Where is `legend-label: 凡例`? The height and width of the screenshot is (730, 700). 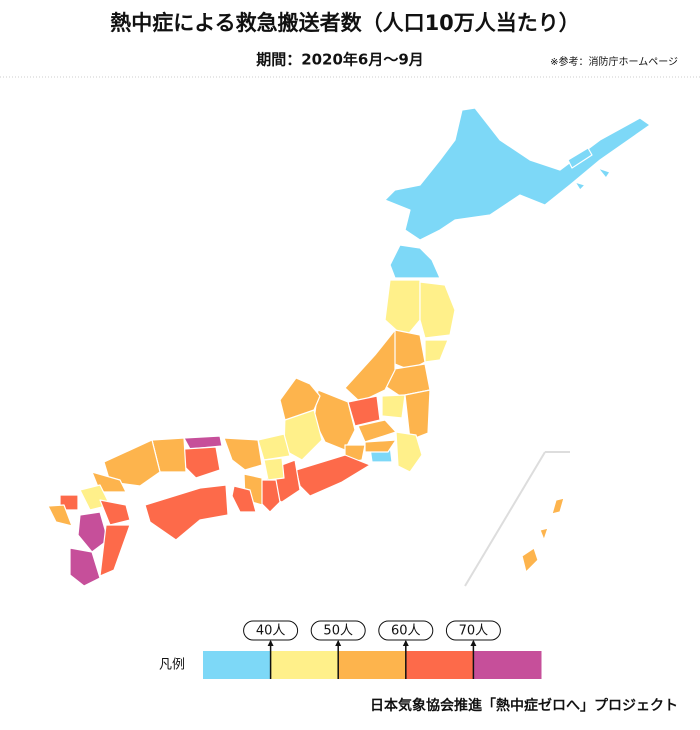 legend-label: 凡例 is located at coordinates (172, 665).